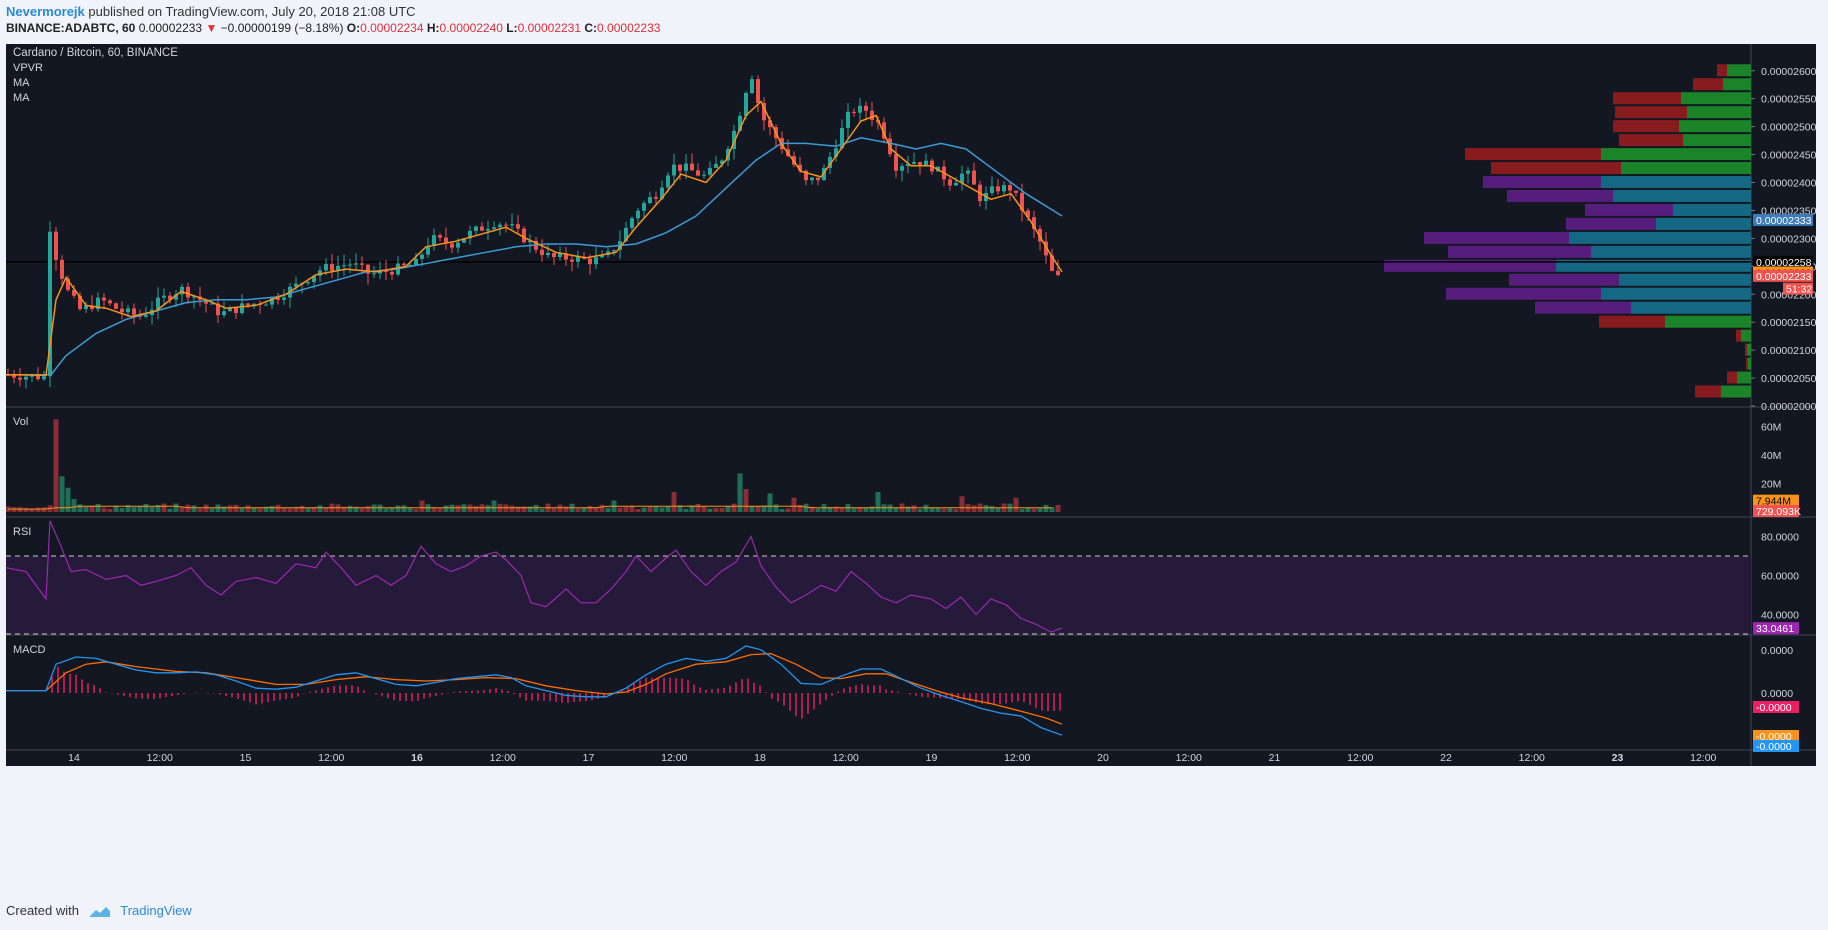  I want to click on volume-tag-bg, so click(1776, 500).